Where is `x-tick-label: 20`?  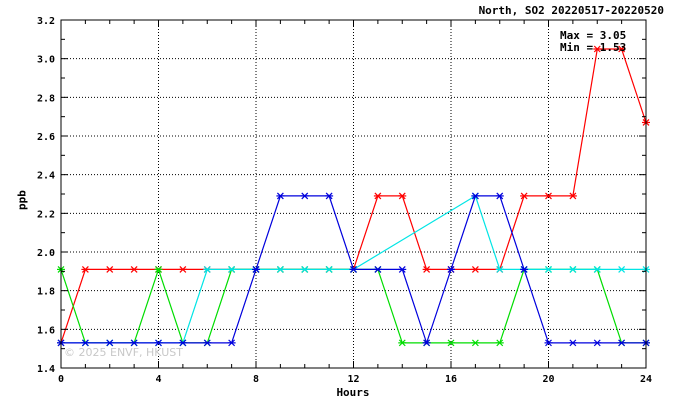
x-tick-label: 20 is located at coordinates (548, 379).